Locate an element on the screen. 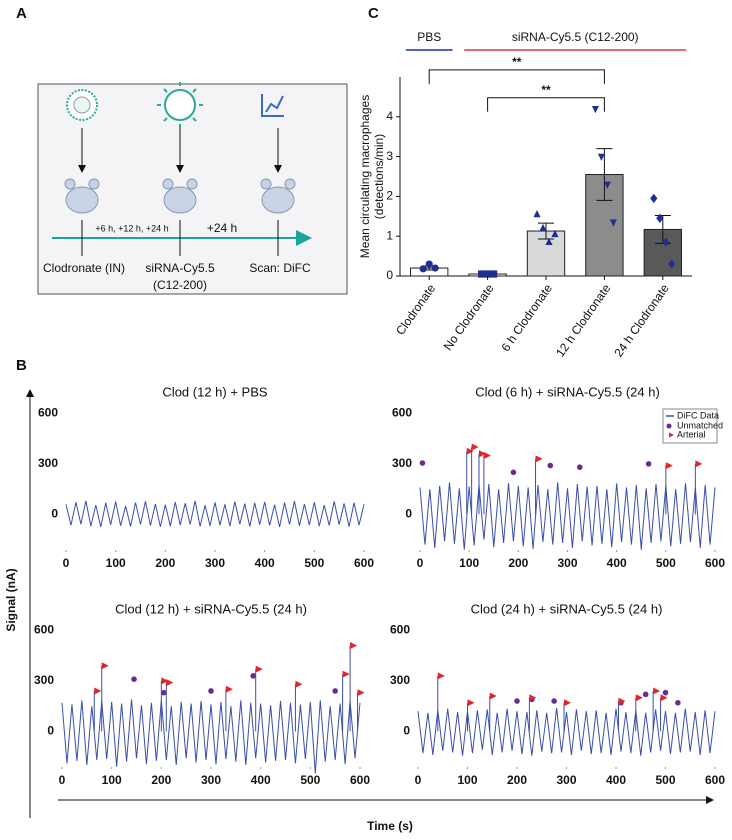 The image size is (732, 840). step-label: siRNA-Cy5.5 is located at coordinates (180, 268).